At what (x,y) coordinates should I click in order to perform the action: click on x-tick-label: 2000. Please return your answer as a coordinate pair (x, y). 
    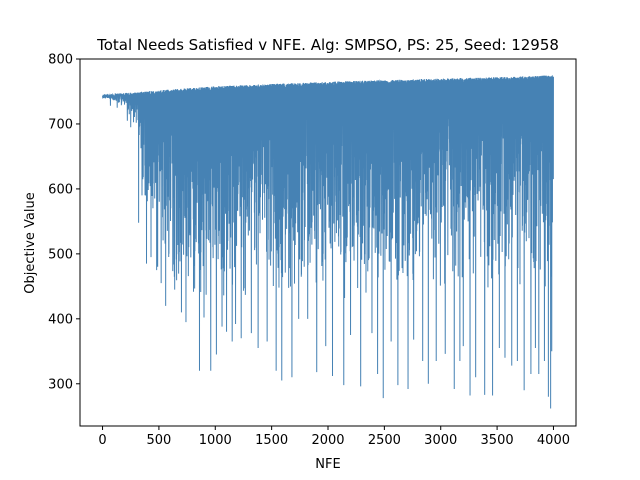
    Looking at the image, I should click on (327, 440).